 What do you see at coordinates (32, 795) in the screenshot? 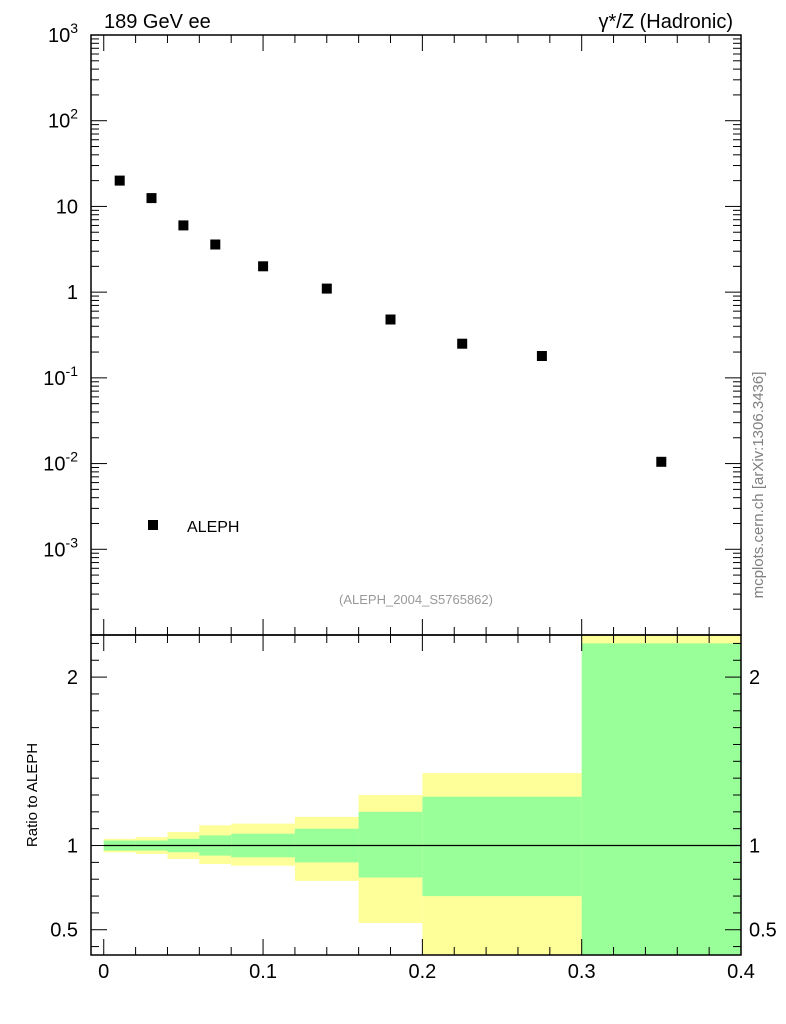
I see `ratio-y-axis-label: Ratio to ALEPH` at bounding box center [32, 795].